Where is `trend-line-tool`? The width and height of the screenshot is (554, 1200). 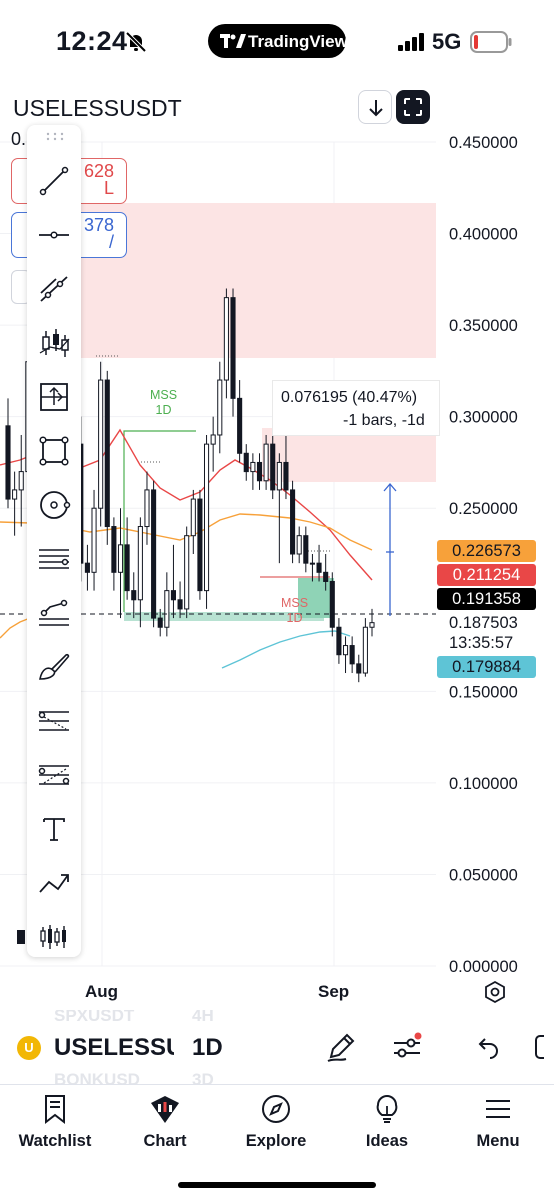 trend-line-tool is located at coordinates (54, 181).